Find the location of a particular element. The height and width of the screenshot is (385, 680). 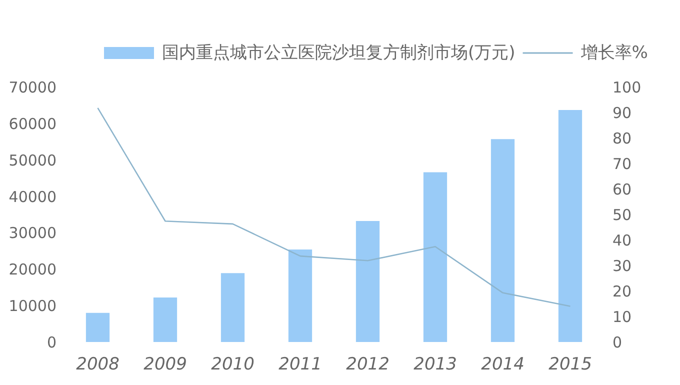

y-tick-label: 0 is located at coordinates (51, 343).